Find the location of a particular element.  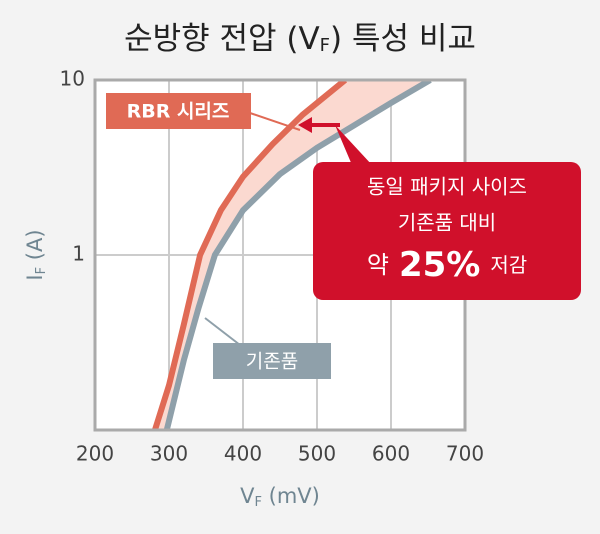

y-tick-label: 10 is located at coordinates (72, 79).